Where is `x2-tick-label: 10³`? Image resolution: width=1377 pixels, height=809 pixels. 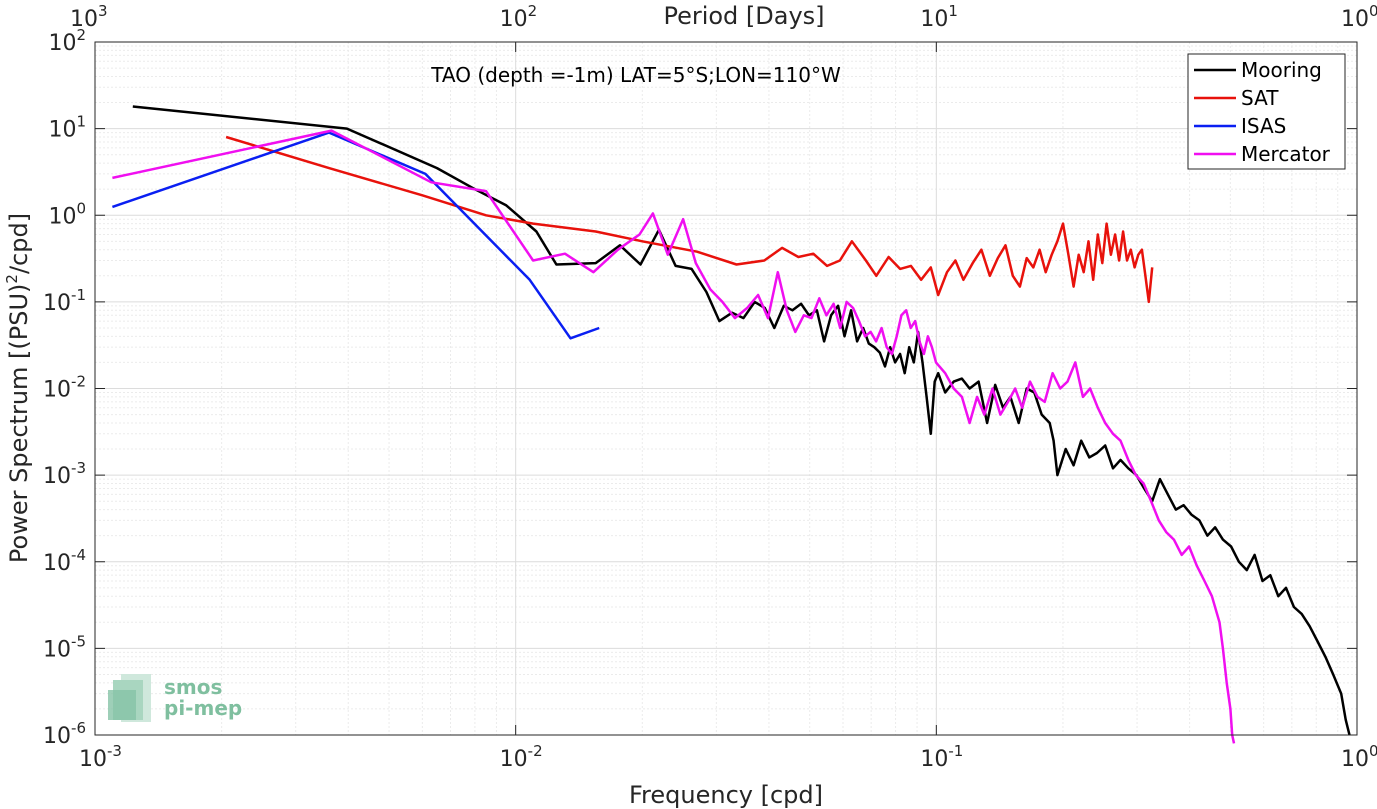 x2-tick-label: 10³ is located at coordinates (89, 17).